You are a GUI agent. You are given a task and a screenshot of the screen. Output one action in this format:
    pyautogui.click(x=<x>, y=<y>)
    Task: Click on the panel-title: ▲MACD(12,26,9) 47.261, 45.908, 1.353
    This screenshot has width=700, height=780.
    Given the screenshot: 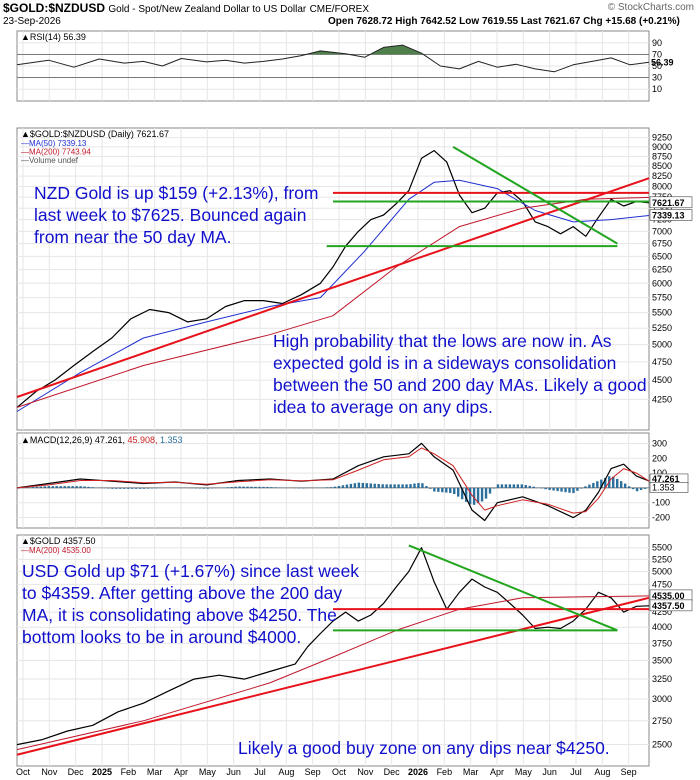 What is the action you would take?
    pyautogui.click(x=102, y=440)
    